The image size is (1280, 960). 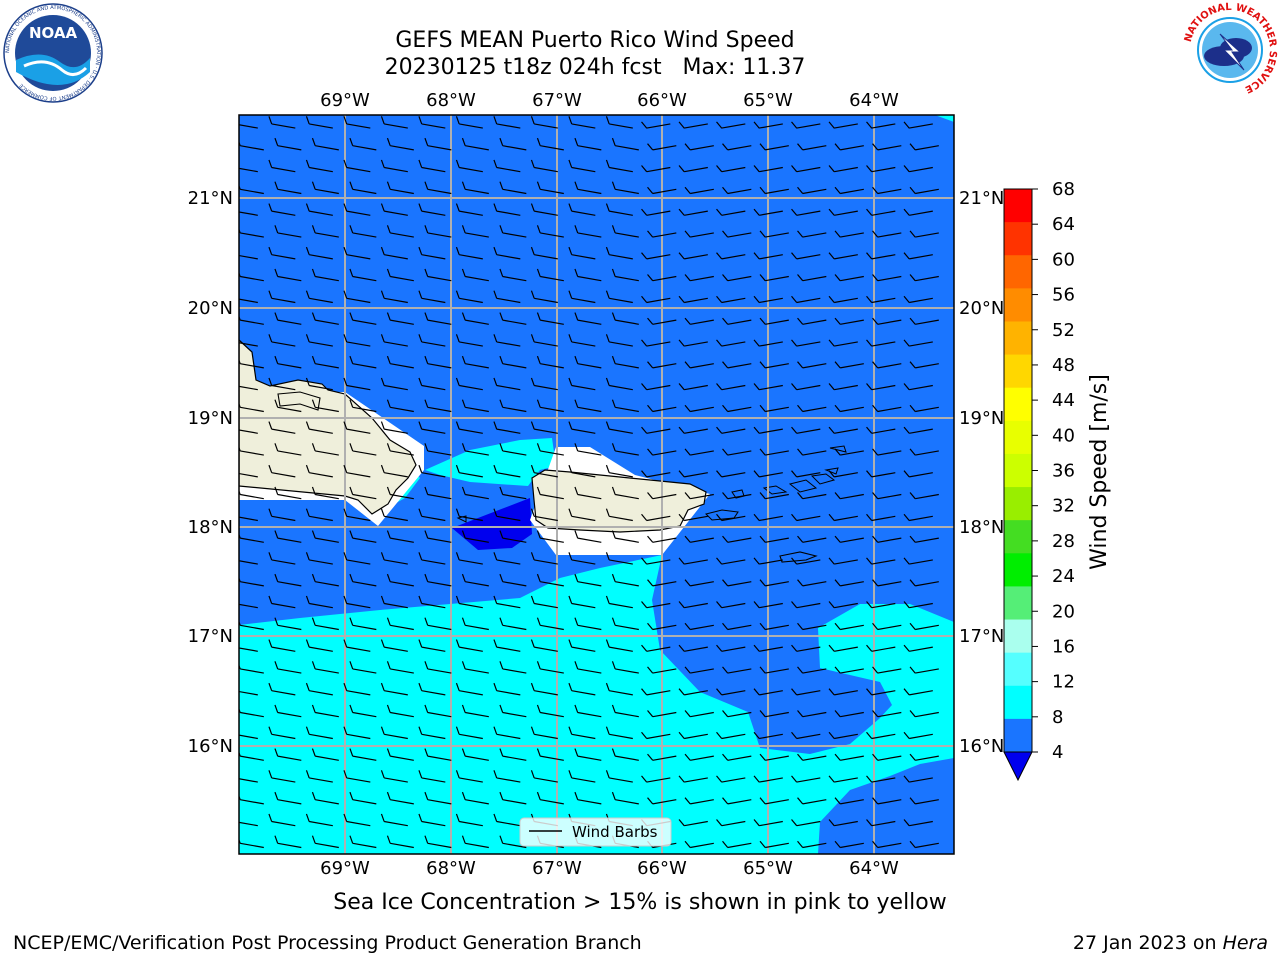 What do you see at coordinates (595, 832) in the screenshot?
I see `wind-barb-legend: Wind Barbs` at bounding box center [595, 832].